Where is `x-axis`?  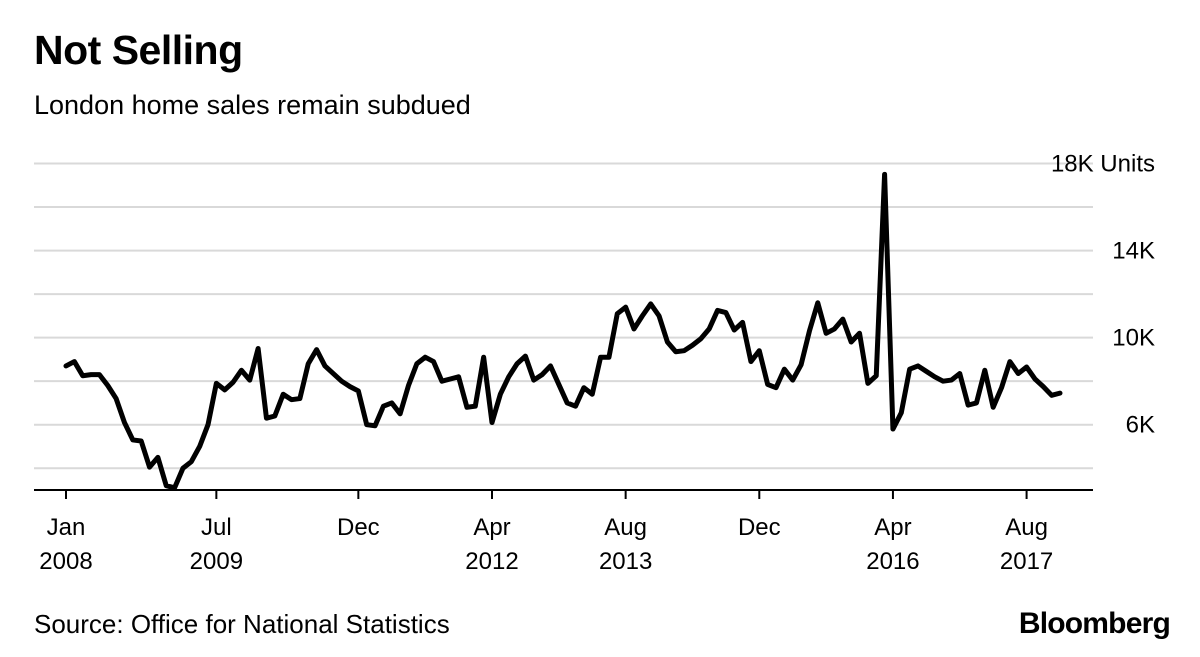 x-axis is located at coordinates (563, 494).